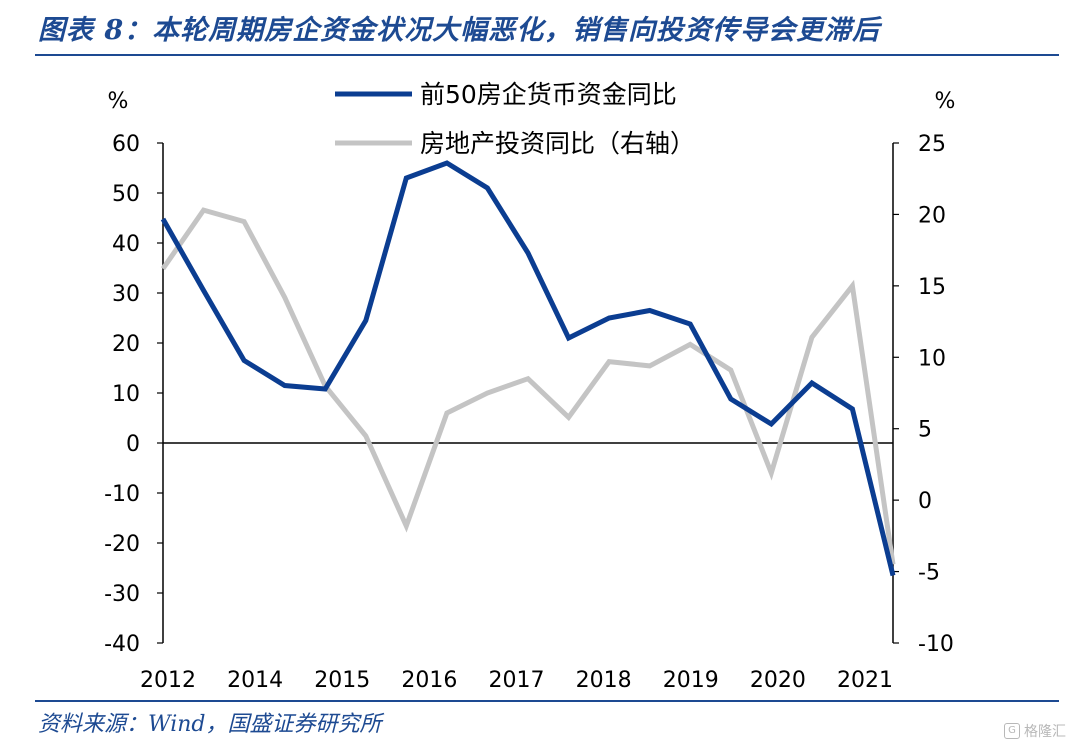  I want to click on left-tick-label: -40, so click(122, 644).